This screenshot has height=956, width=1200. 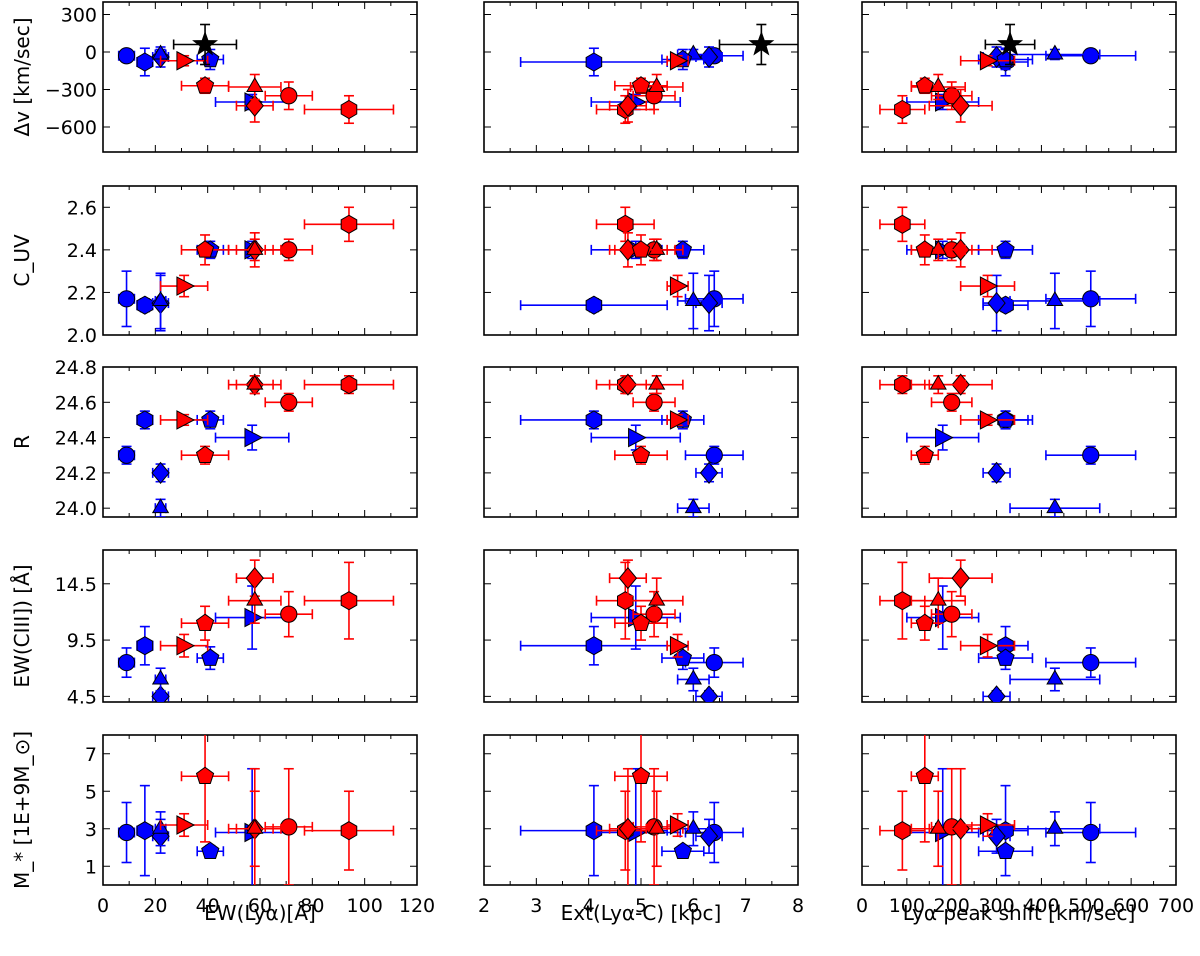 I want to click on y-tick-label: 24.6, so click(x=76, y=403).